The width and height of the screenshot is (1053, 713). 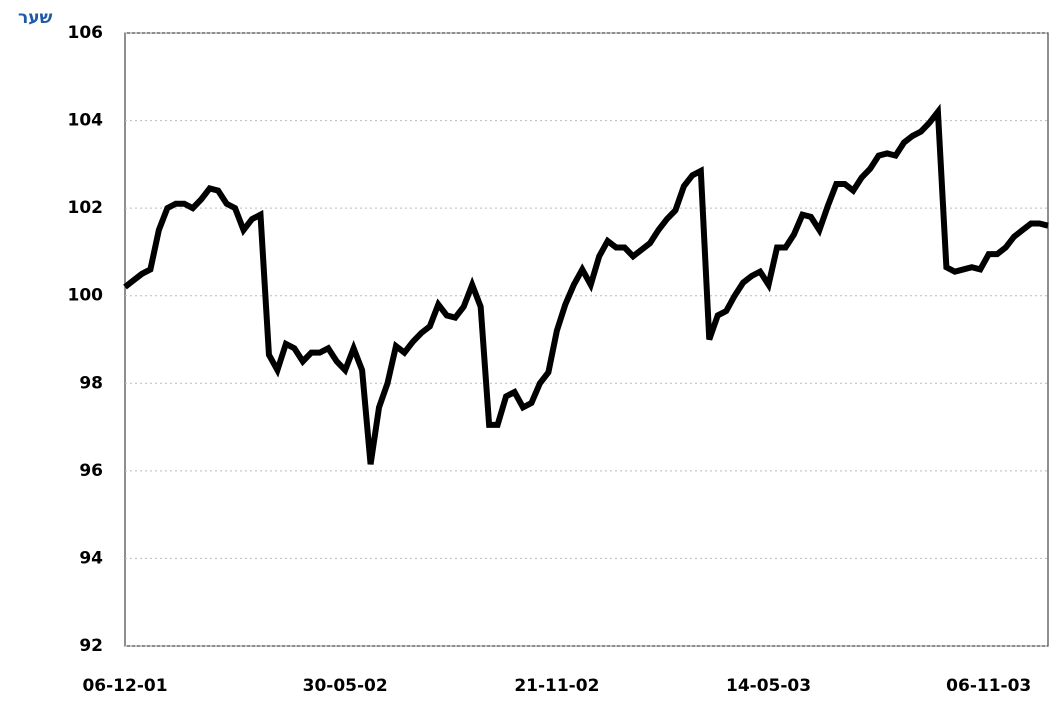 I want to click on y-tick-label: 92, so click(x=91, y=646).